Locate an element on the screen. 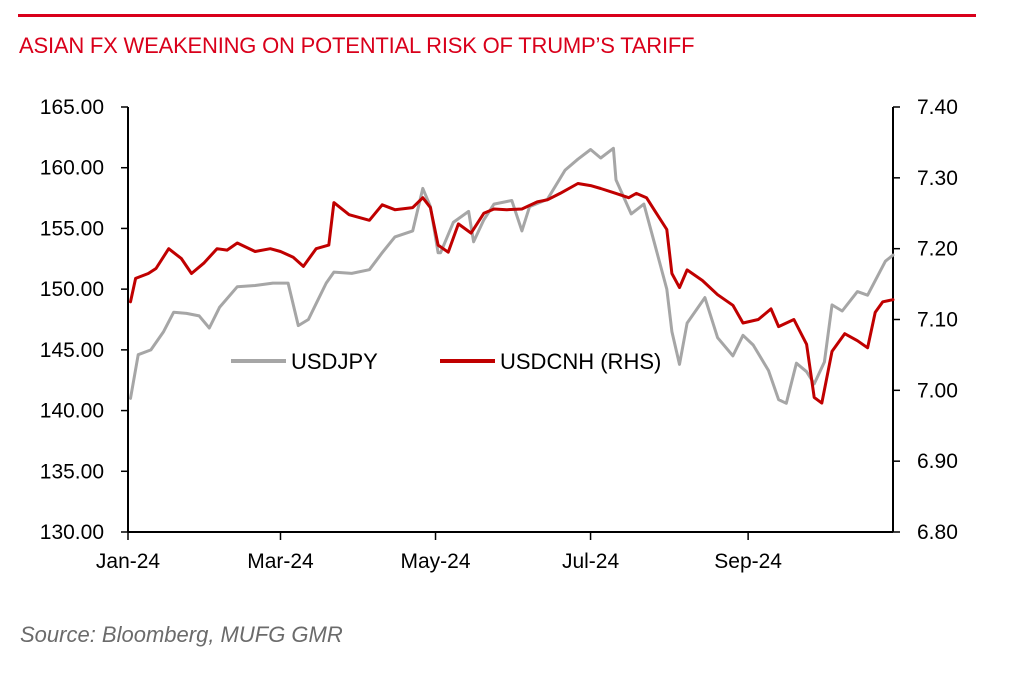 This screenshot has width=1022, height=677. chart-legend: USDJPY USDCNH (RHS) is located at coordinates (446, 361).